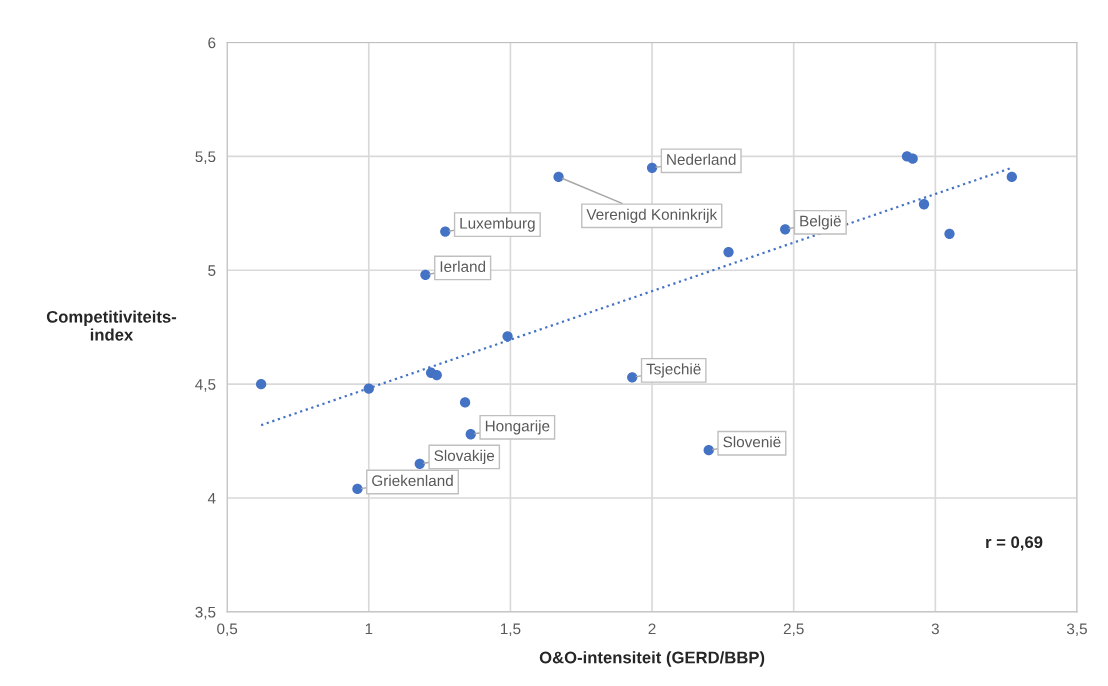 The height and width of the screenshot is (686, 1108). What do you see at coordinates (227, 630) in the screenshot?
I see `x-tick-label: 0,5` at bounding box center [227, 630].